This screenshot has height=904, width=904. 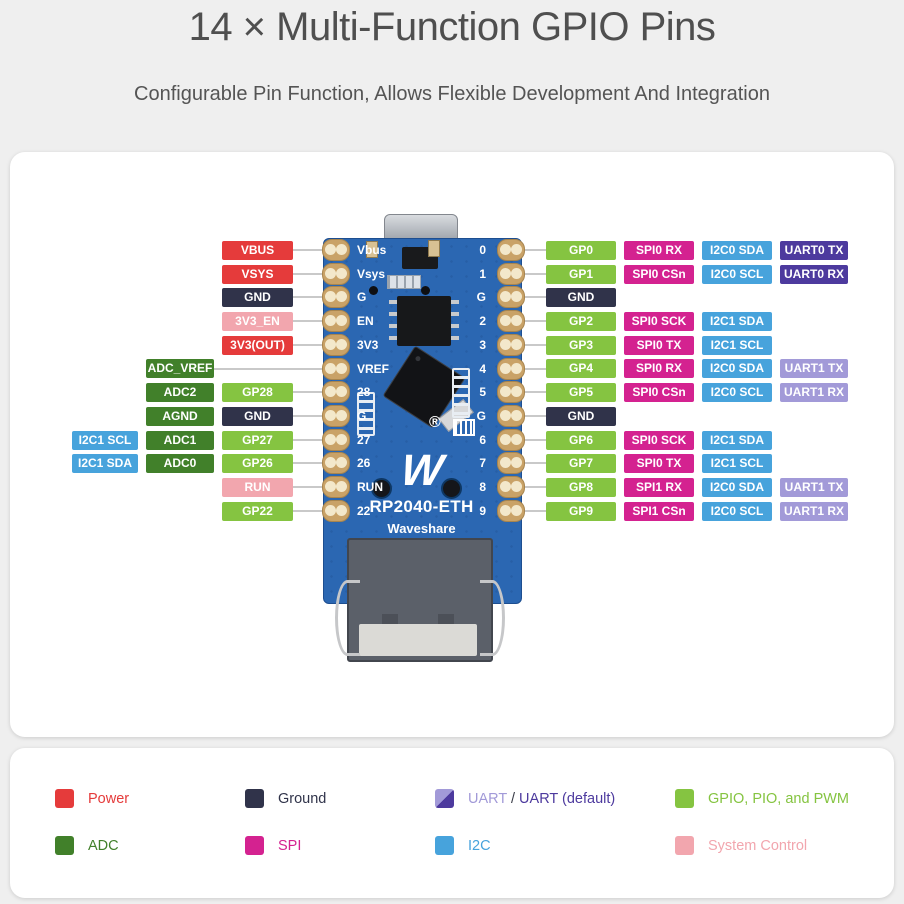 What do you see at coordinates (581, 393) in the screenshot?
I see `right-pin-label-gp5: GP5` at bounding box center [581, 393].